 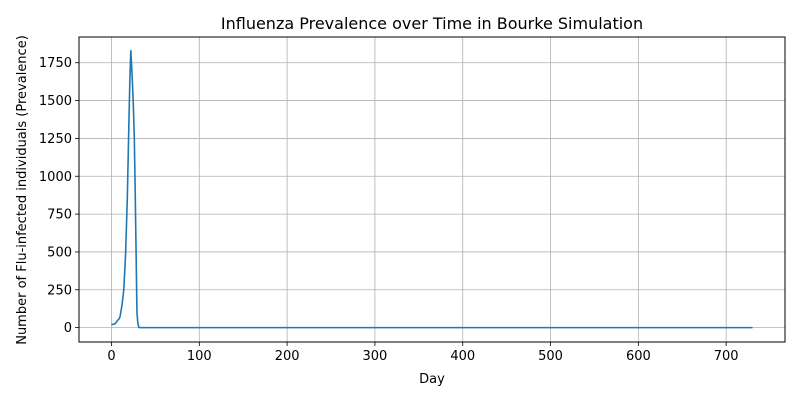 I want to click on y-tick-label: 500, so click(x=59, y=252).